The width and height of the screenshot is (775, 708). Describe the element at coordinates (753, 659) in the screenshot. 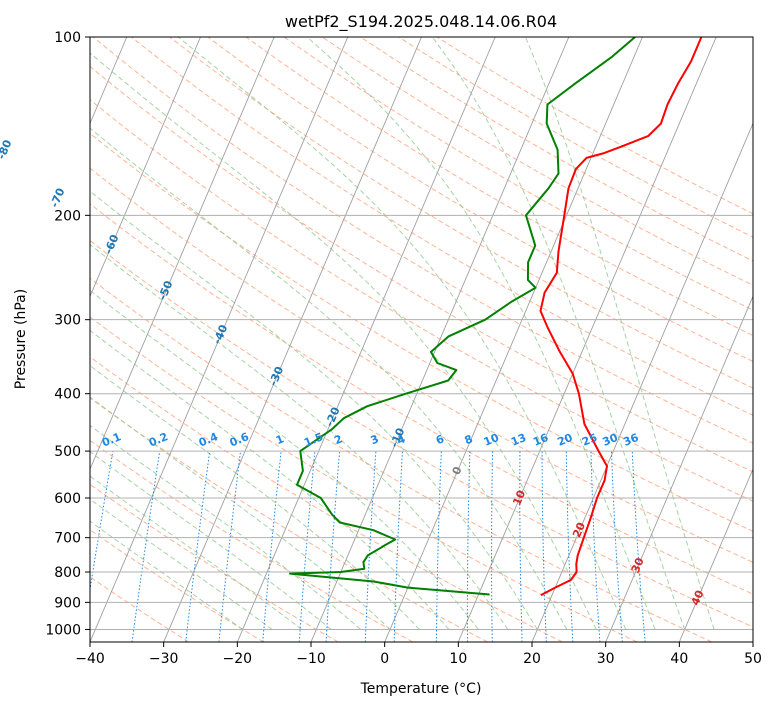

I see `x-tick-label: 50` at that location.